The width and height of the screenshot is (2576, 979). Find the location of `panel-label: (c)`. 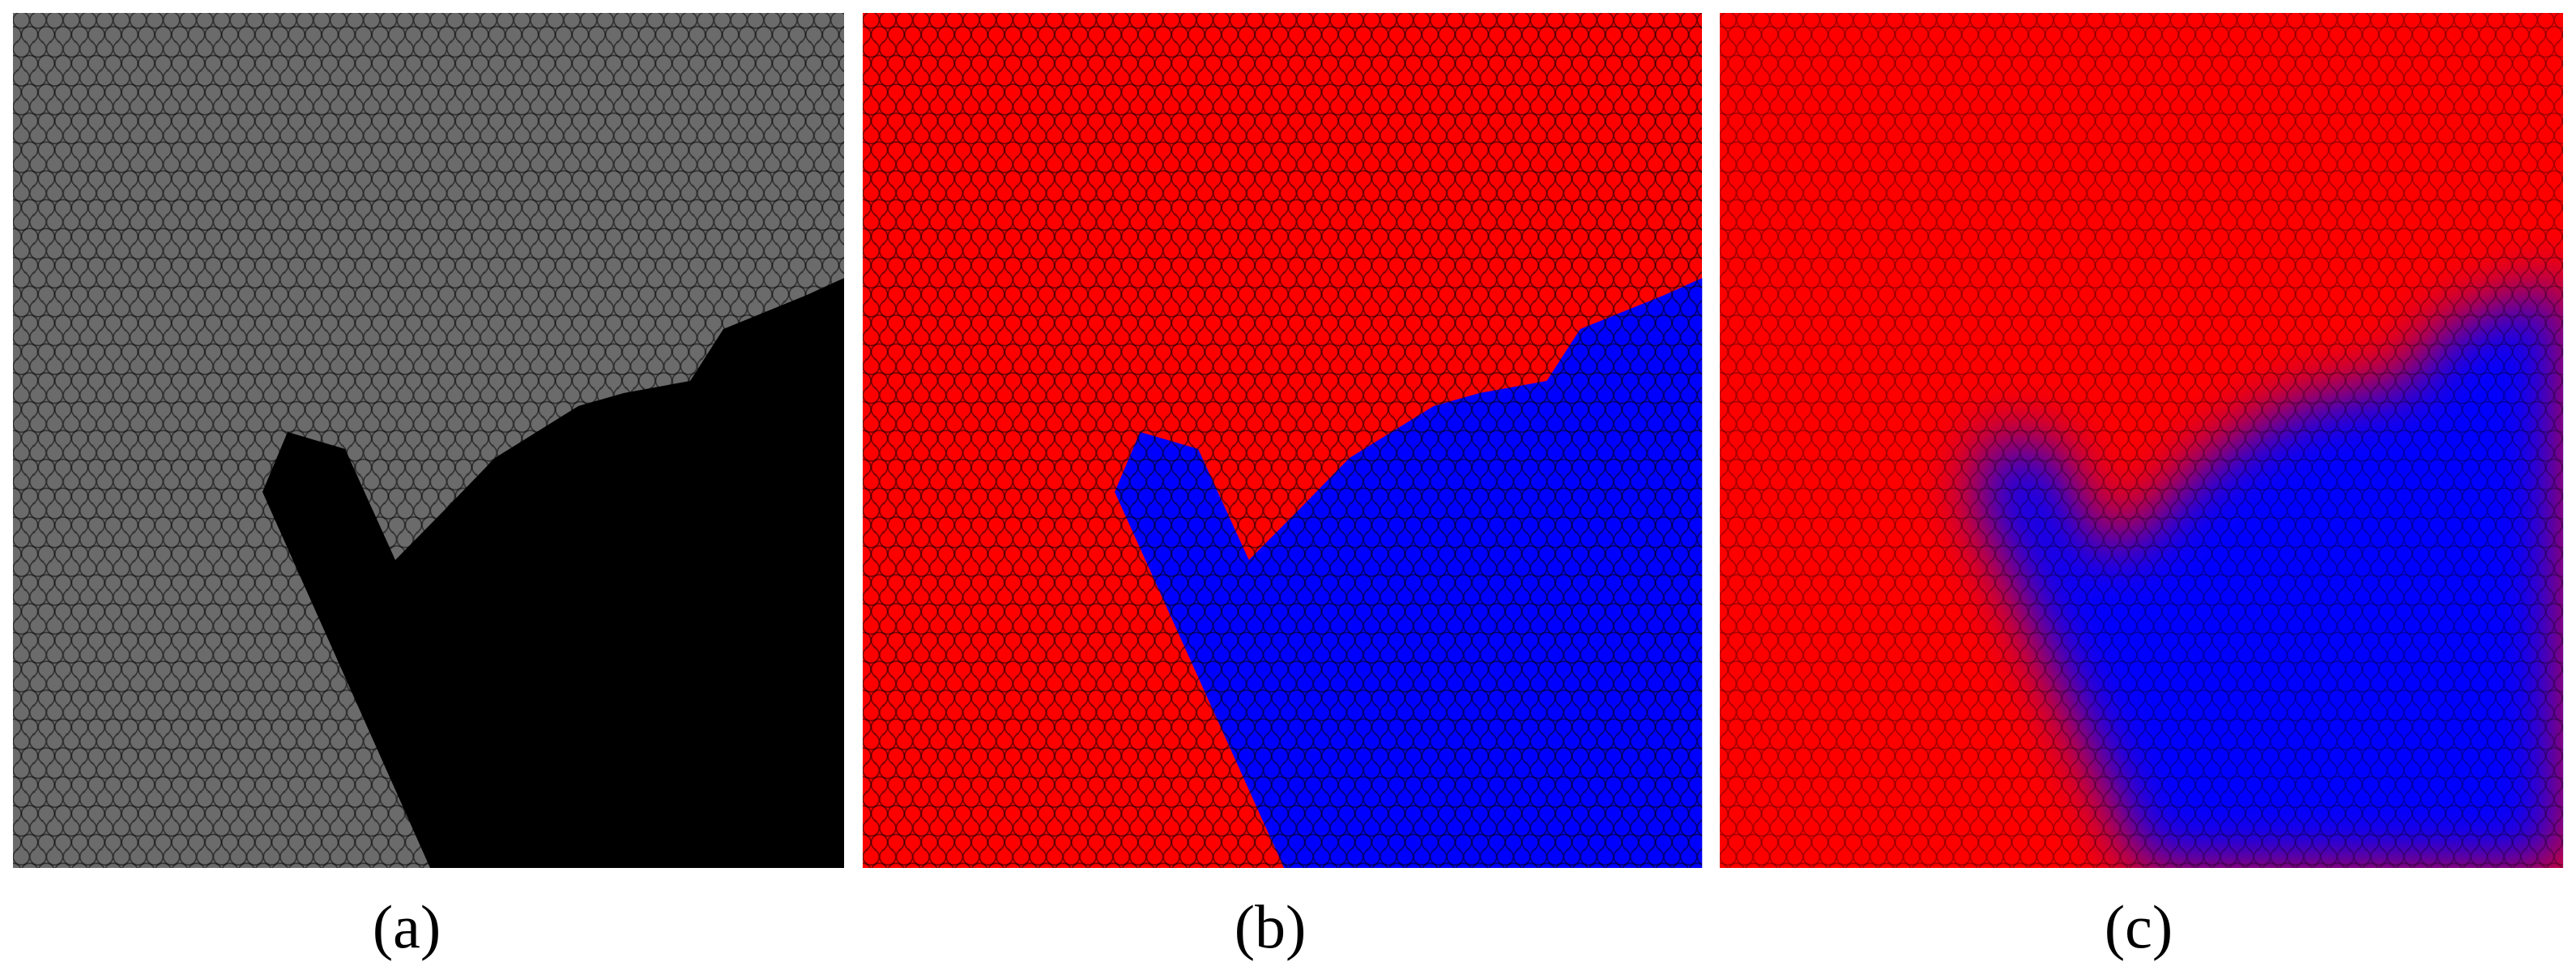

panel-label: (c) is located at coordinates (2139, 927).